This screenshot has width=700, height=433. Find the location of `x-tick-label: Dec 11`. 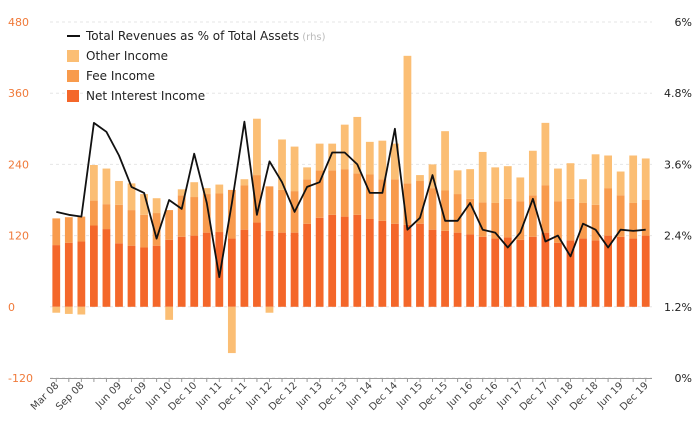

x-tick-label: Dec 11 is located at coordinates (233, 396).